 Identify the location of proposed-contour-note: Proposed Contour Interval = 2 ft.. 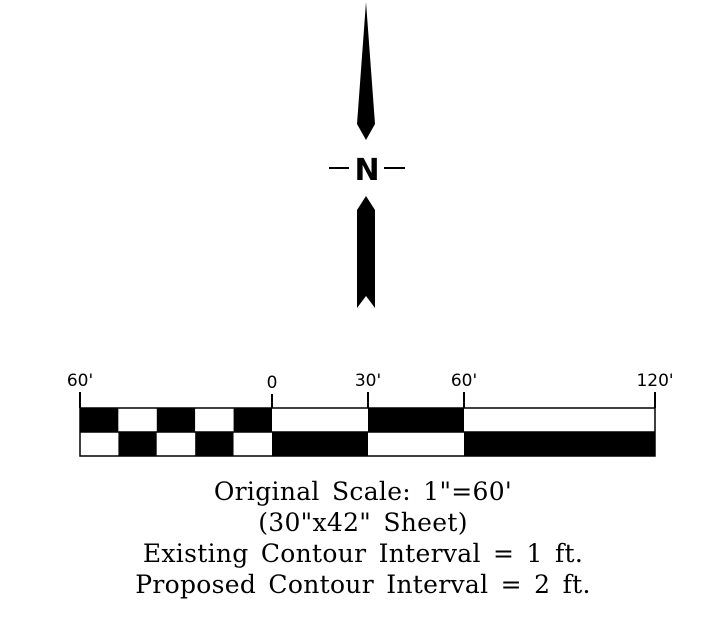
(363, 584).